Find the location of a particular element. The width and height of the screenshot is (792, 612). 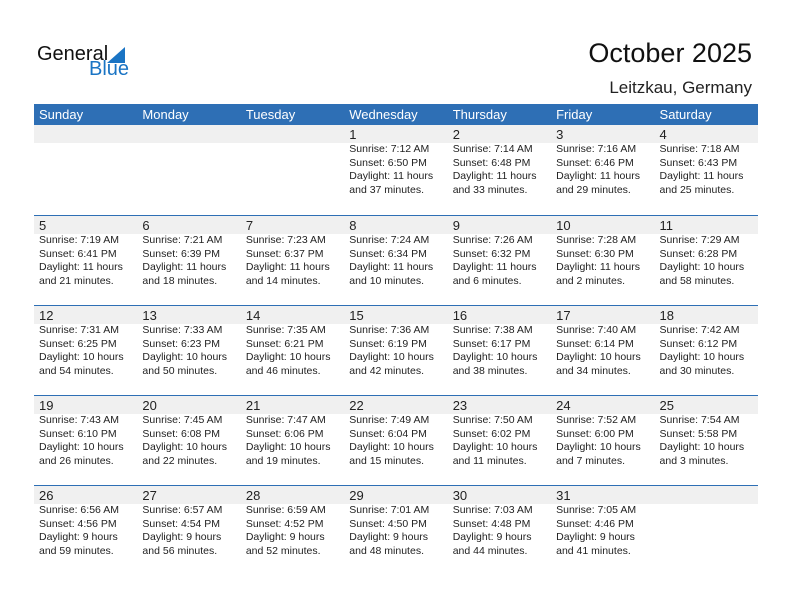

minutes-text: and 37 minutes. is located at coordinates (386, 189).